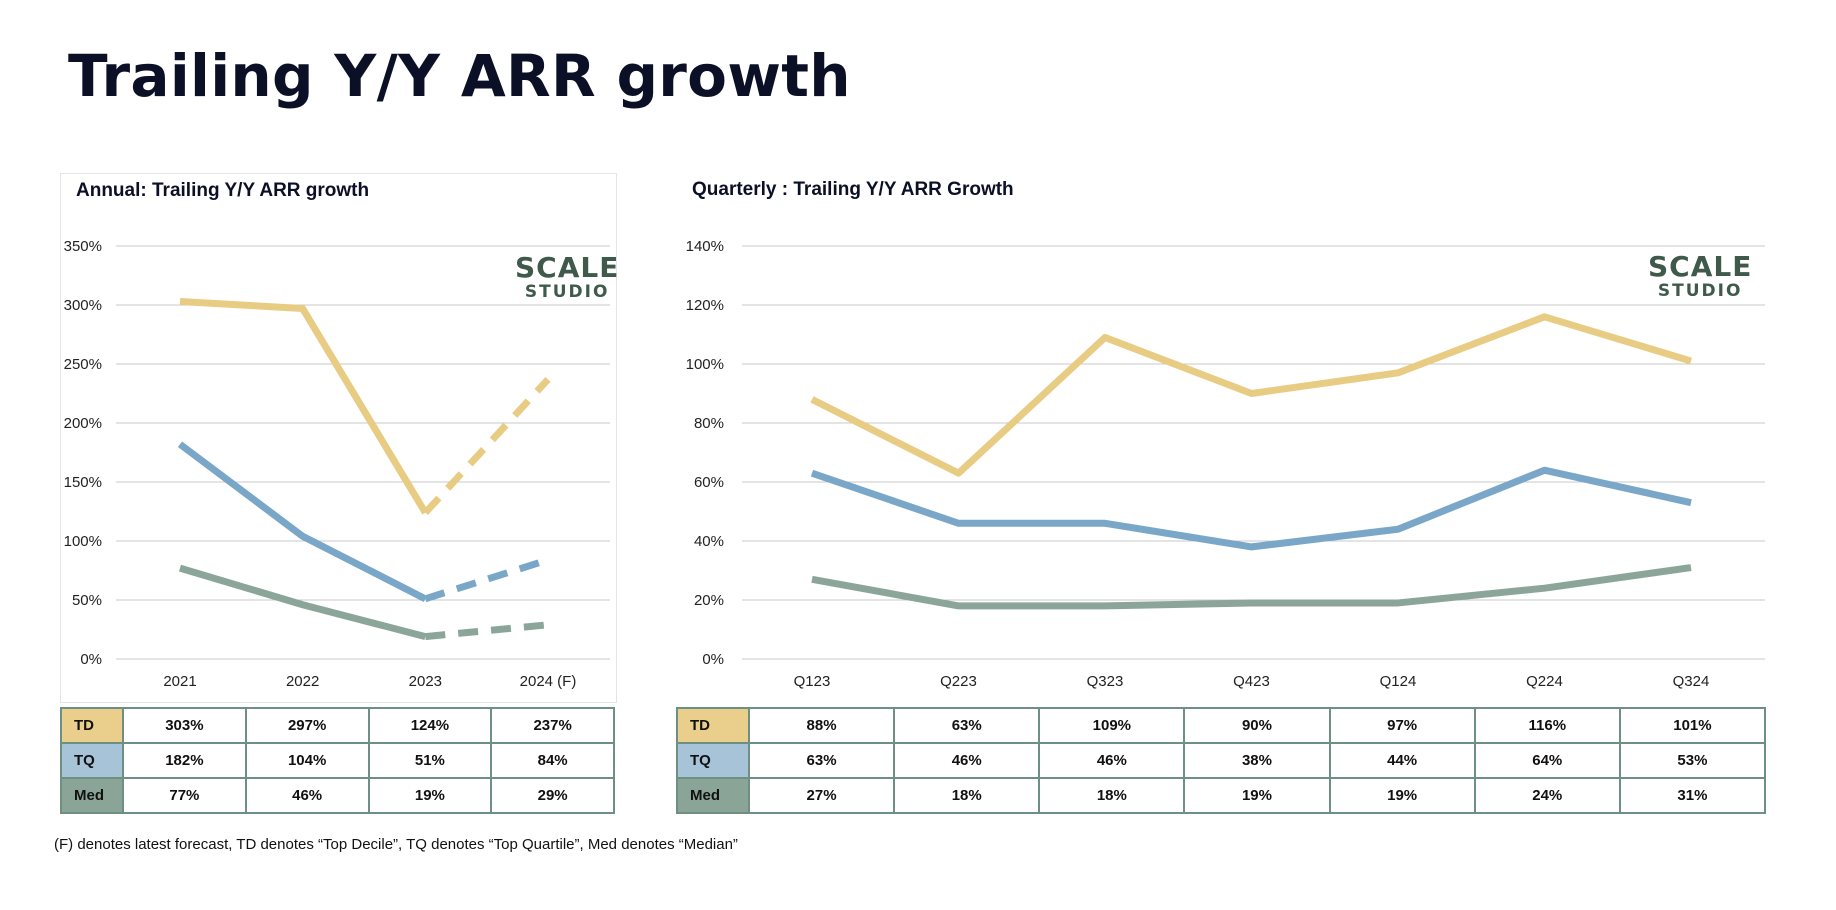 This screenshot has height=910, width=1836. Describe the element at coordinates (302, 681) in the screenshot. I see `x-tick-label: 2022` at that location.